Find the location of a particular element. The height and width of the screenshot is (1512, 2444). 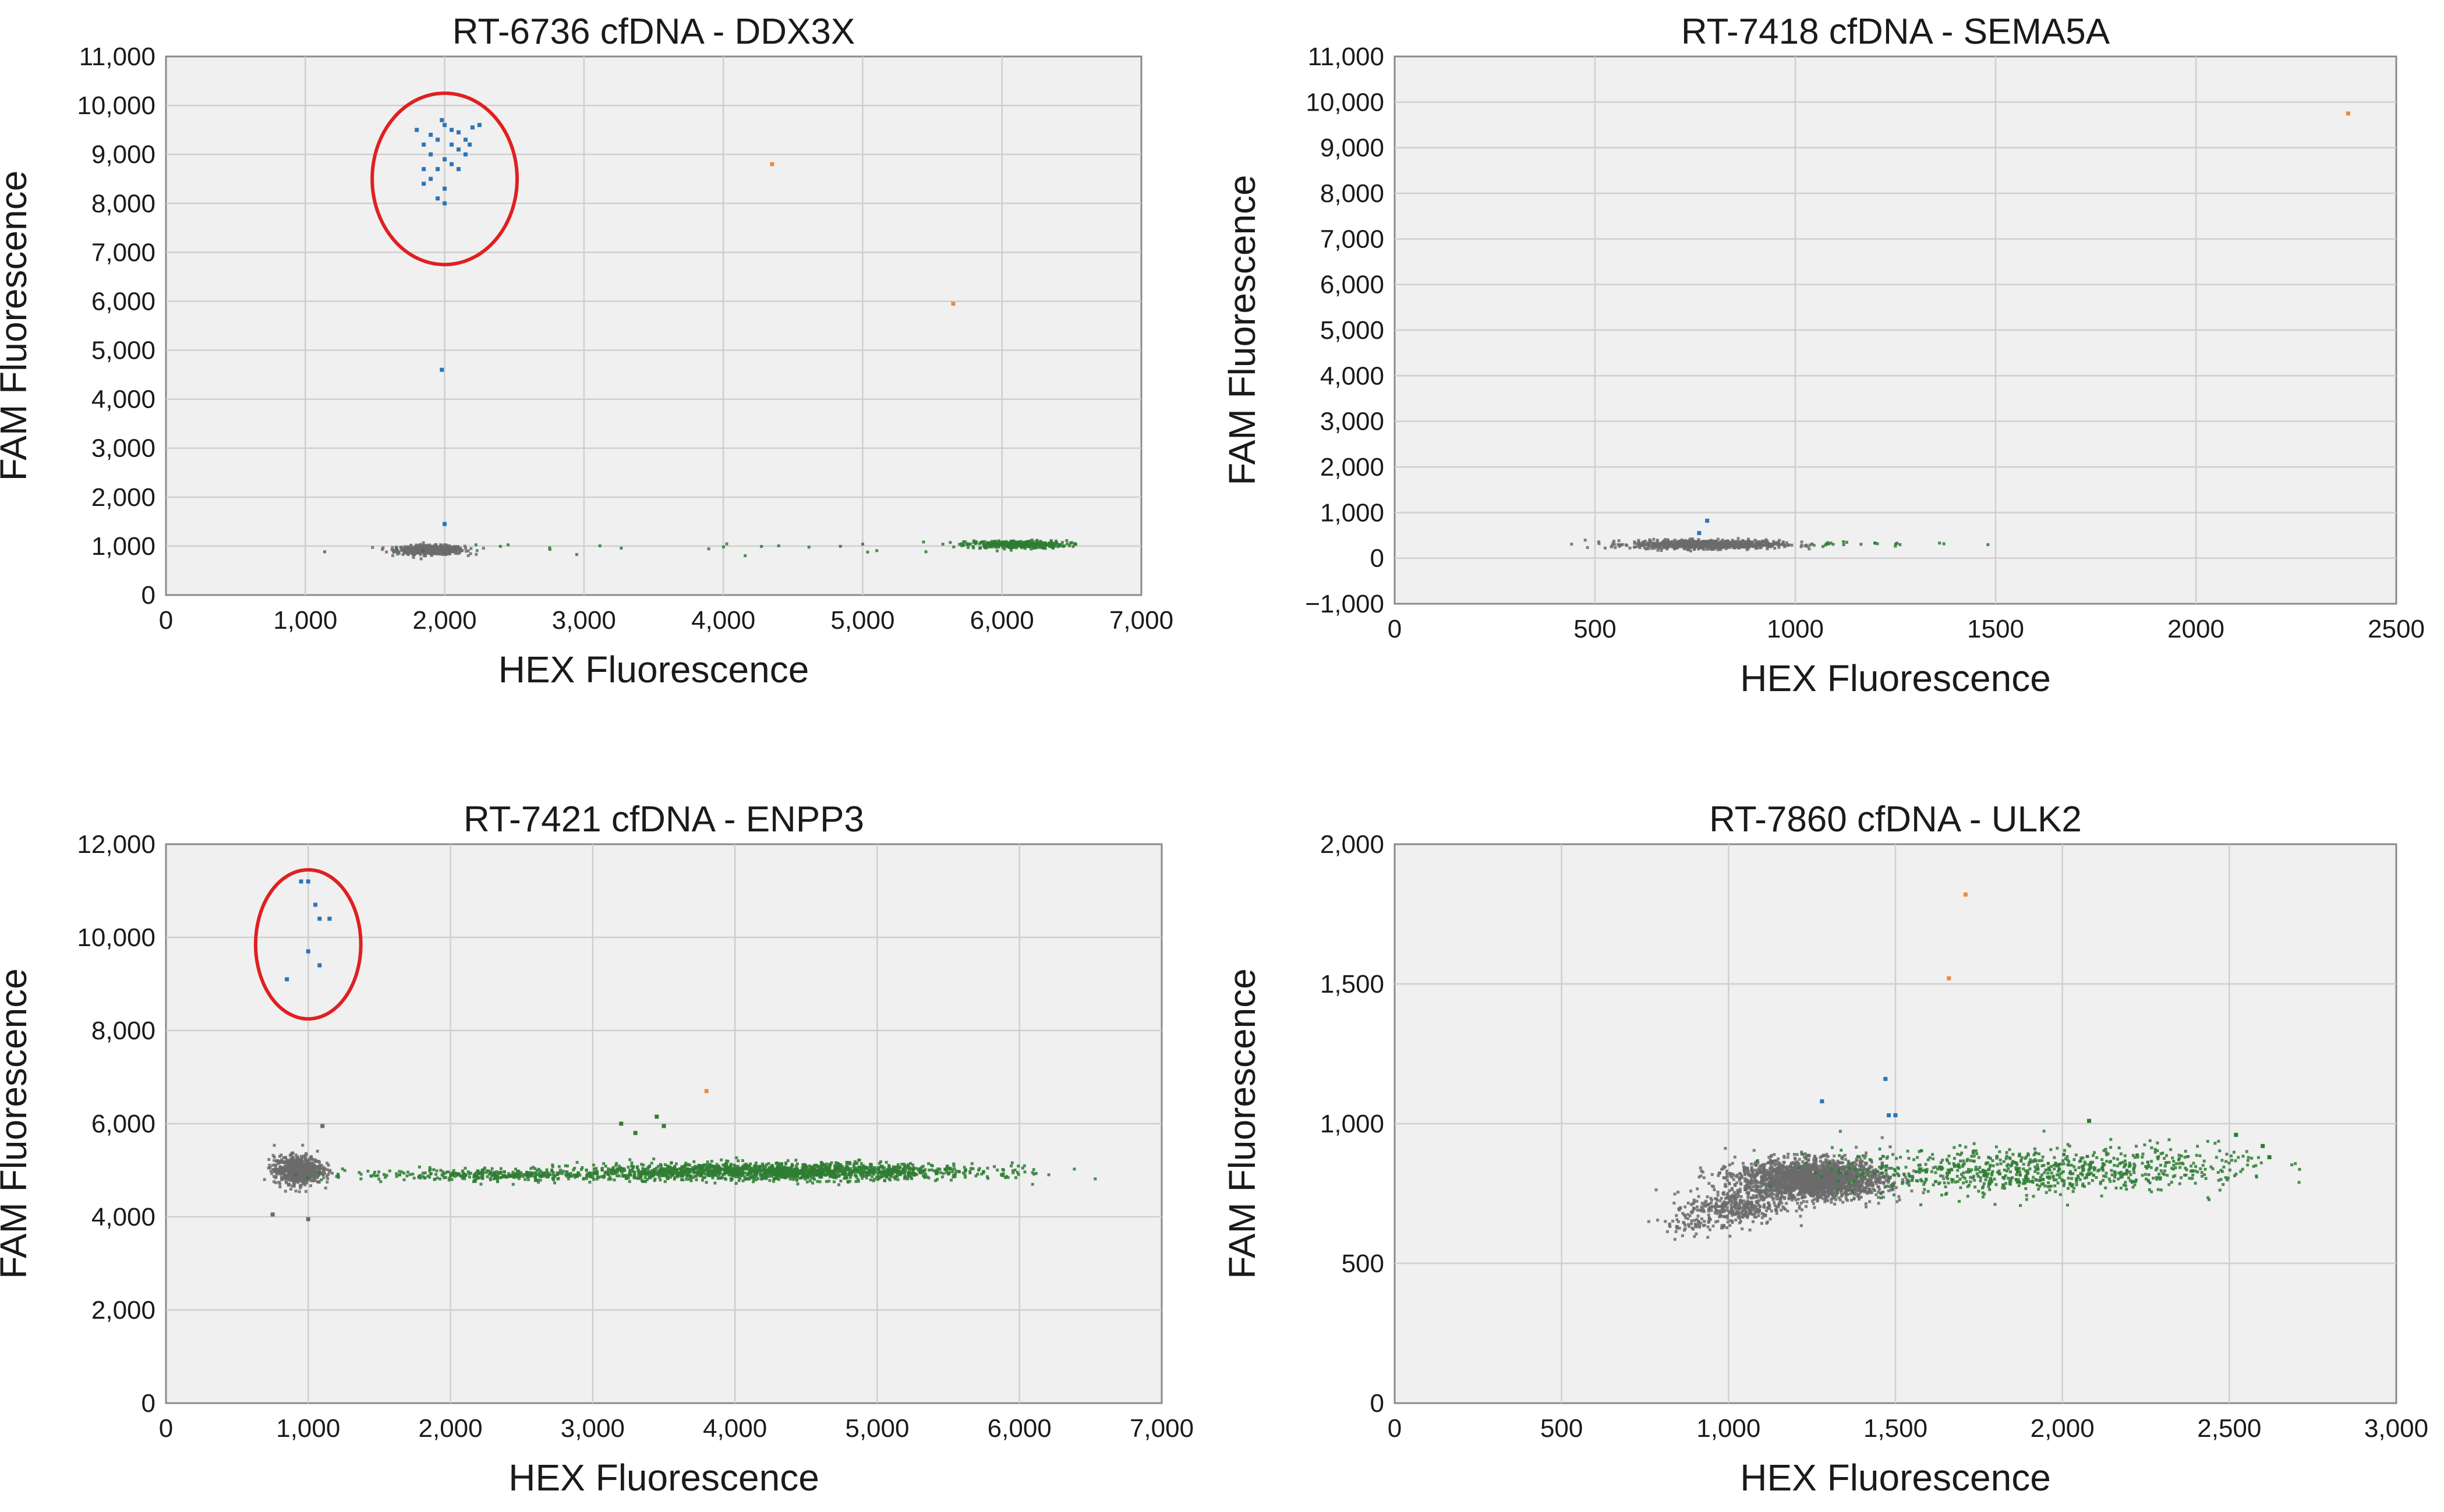

x-tick-label: 3,000 is located at coordinates (593, 1428).